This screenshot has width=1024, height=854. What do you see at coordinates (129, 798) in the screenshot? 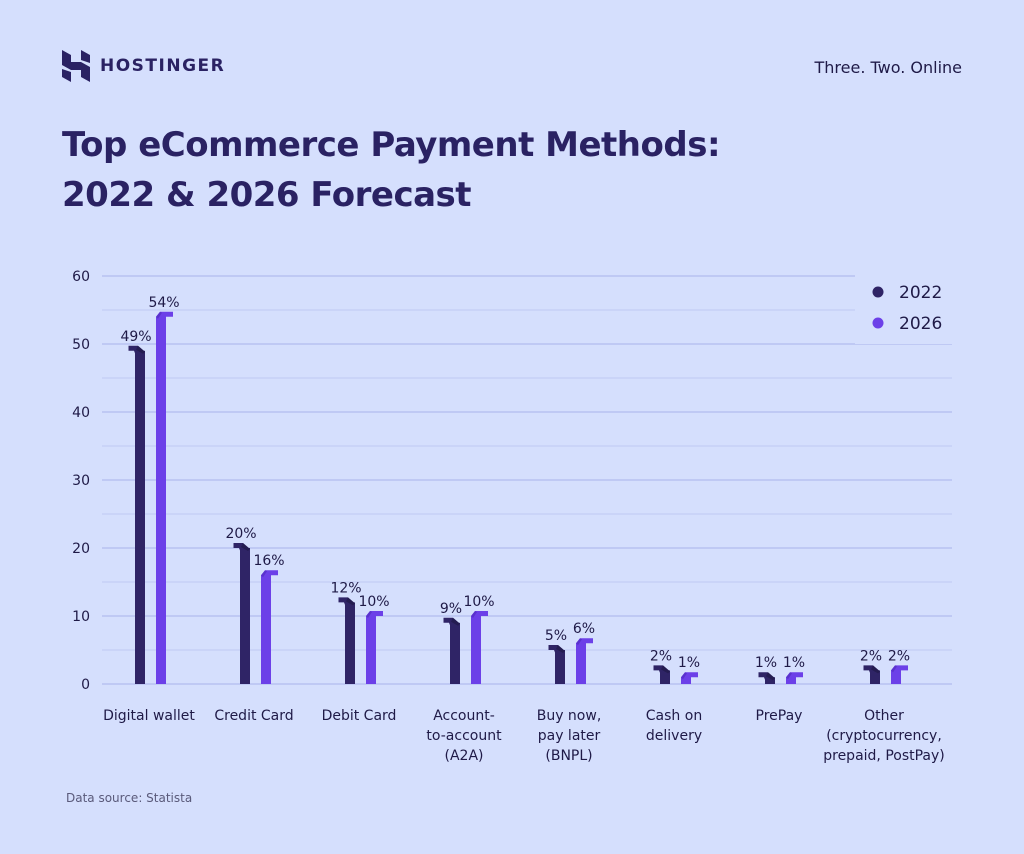
I see `data-source-note: Data source: Statista` at bounding box center [129, 798].